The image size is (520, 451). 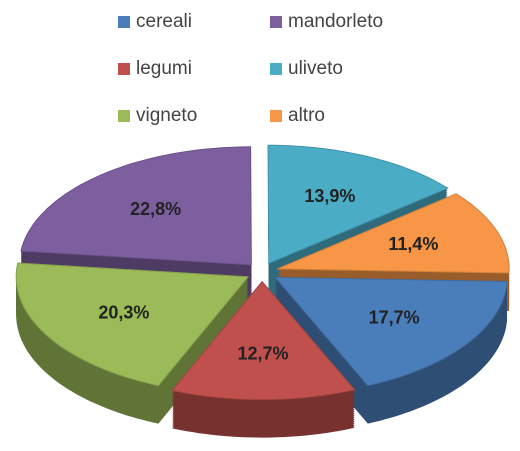 What do you see at coordinates (329, 196) in the screenshot?
I see `data-label: 13,9%` at bounding box center [329, 196].